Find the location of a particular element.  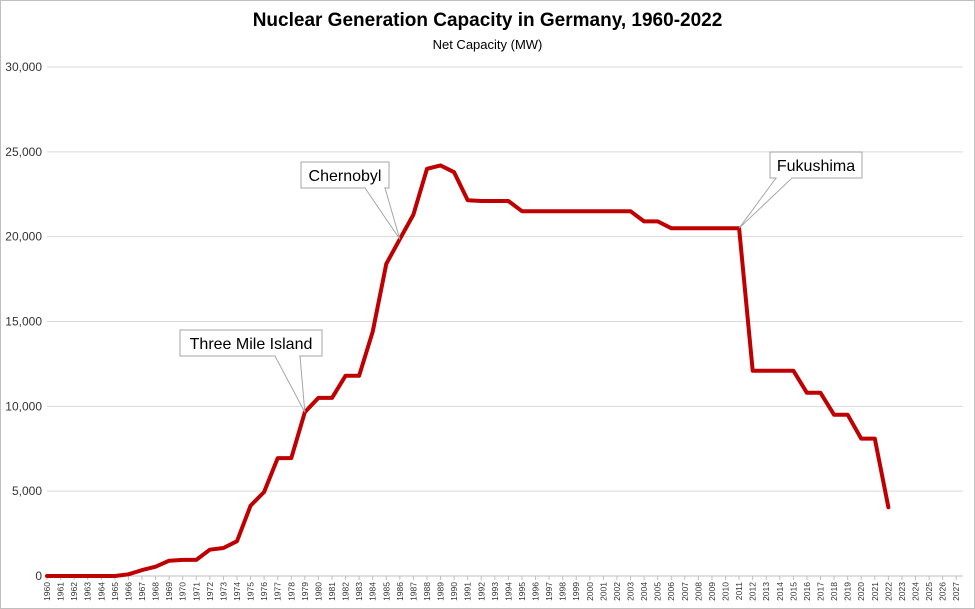

x-tick-label: 2027 is located at coordinates (956, 591).